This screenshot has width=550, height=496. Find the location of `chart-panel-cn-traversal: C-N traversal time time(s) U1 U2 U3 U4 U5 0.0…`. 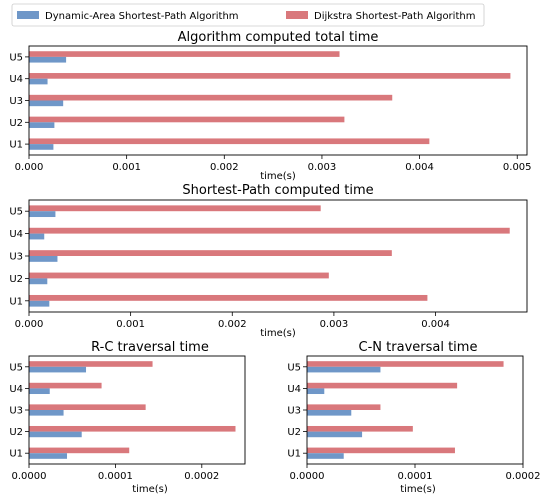

chart-panel-cn-traversal: C-N traversal time time(s) U1 U2 U3 U4 U5 0.0… is located at coordinates (413, 417).